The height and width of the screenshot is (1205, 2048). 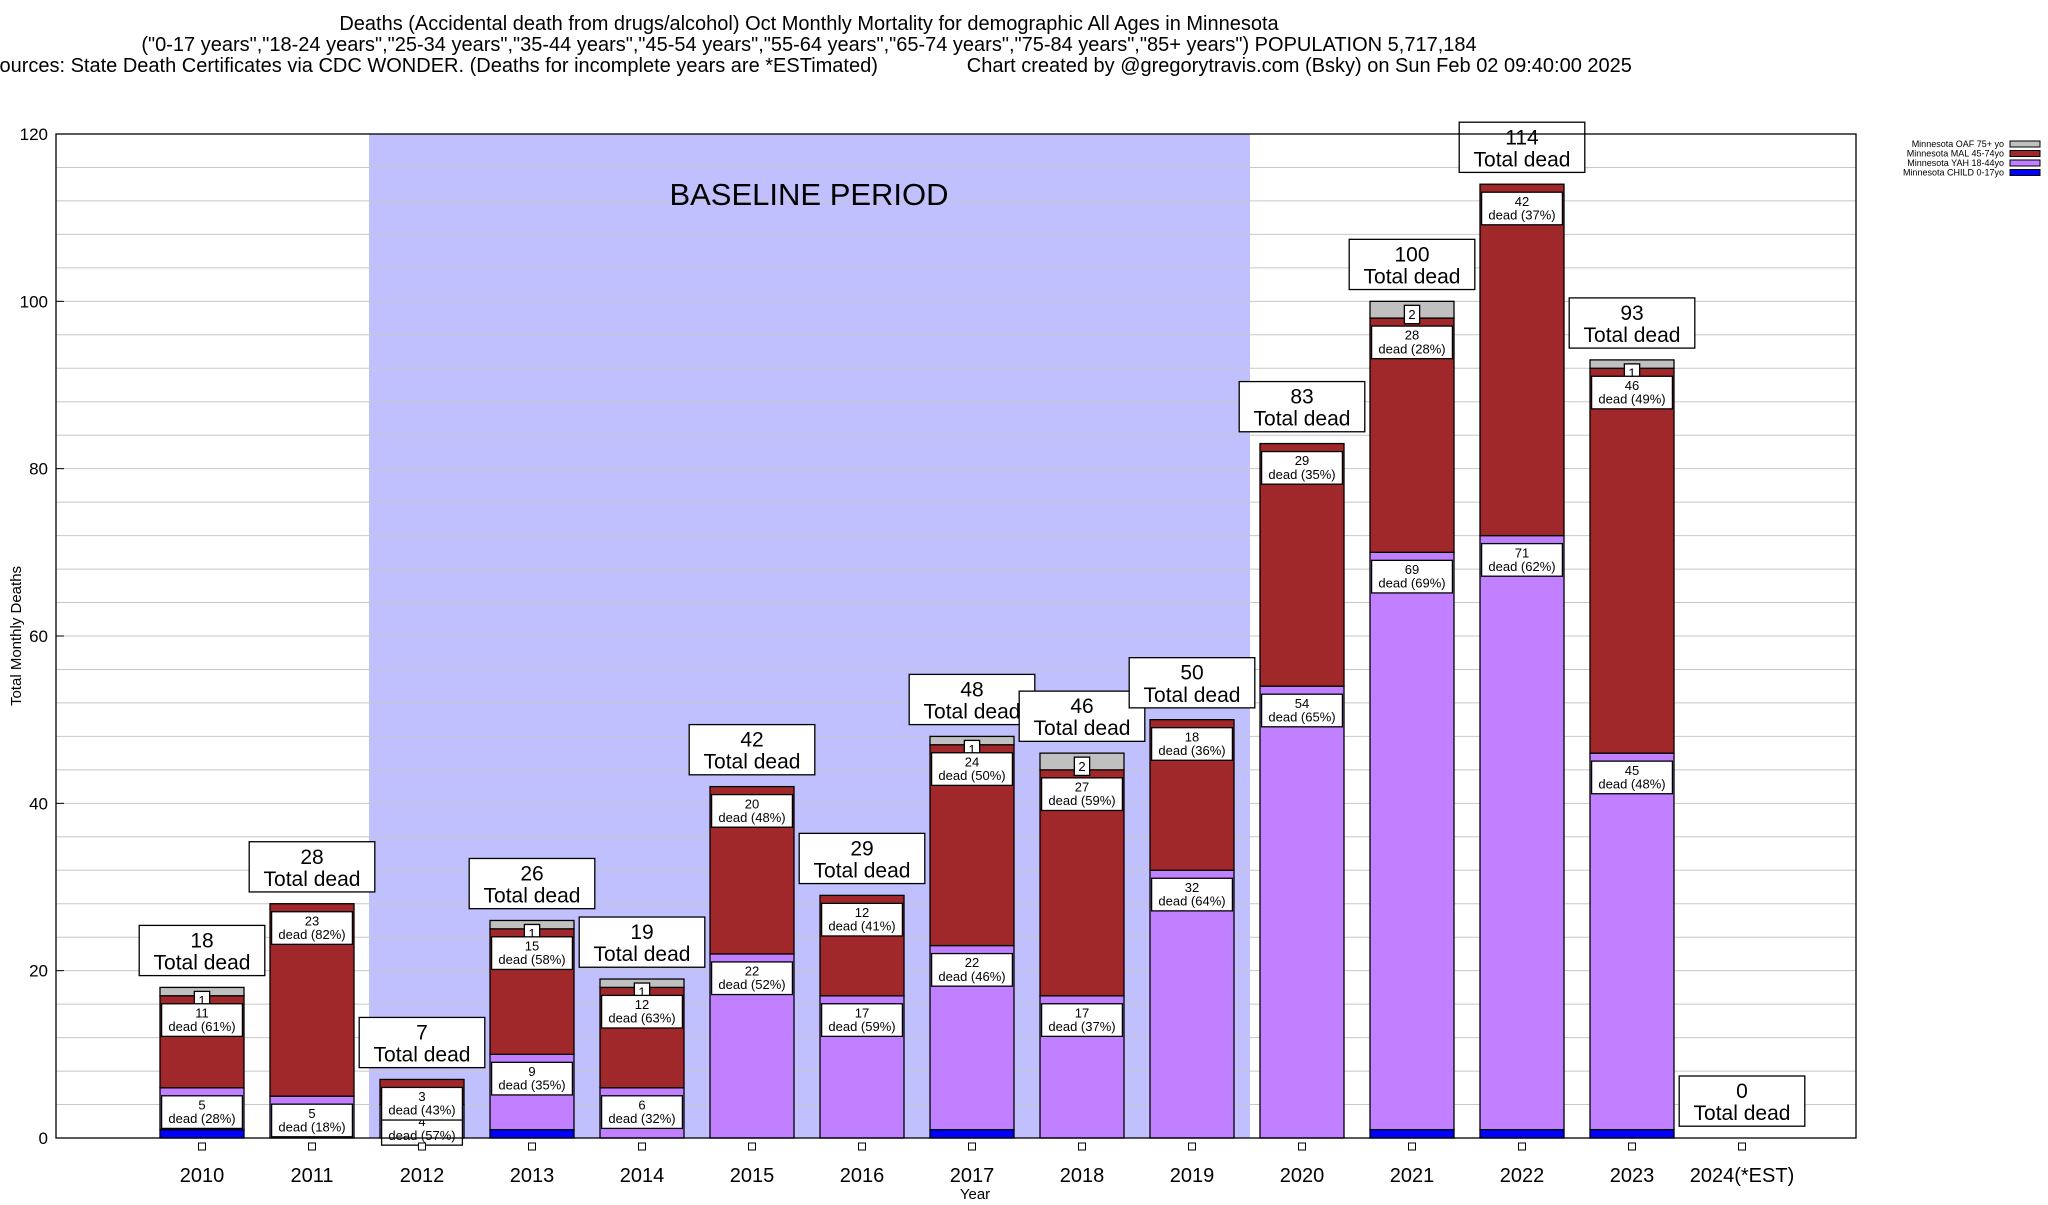 I want to click on x-tick-label: 2021, so click(x=1412, y=1176).